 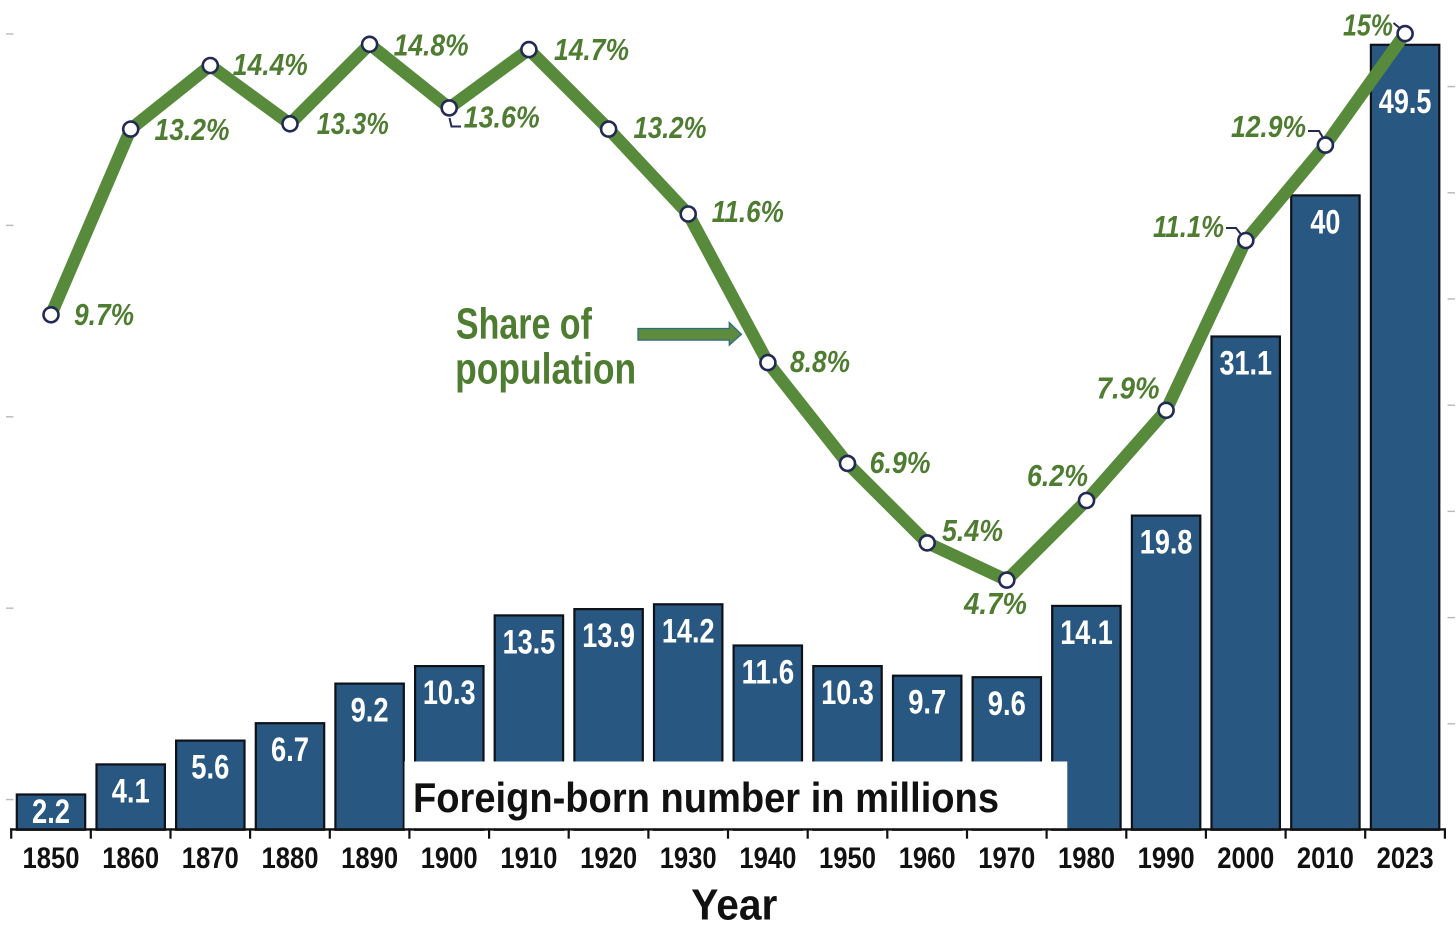 I want to click on svg-text: 14.1, so click(x=1086, y=633).